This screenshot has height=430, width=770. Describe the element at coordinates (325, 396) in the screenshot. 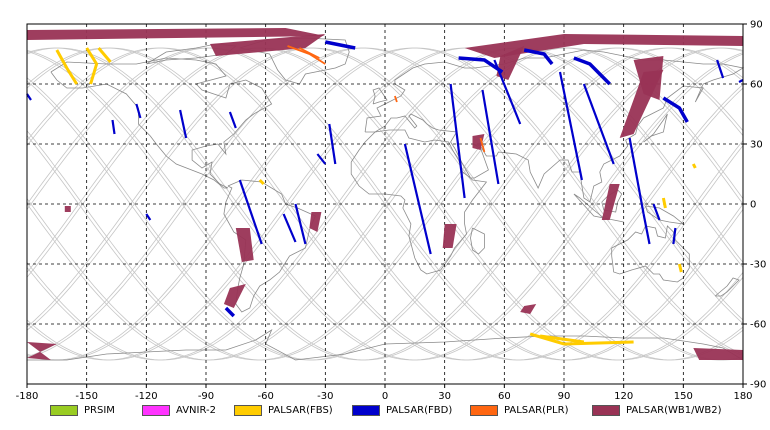

I see `x-tick-label: -30` at that location.